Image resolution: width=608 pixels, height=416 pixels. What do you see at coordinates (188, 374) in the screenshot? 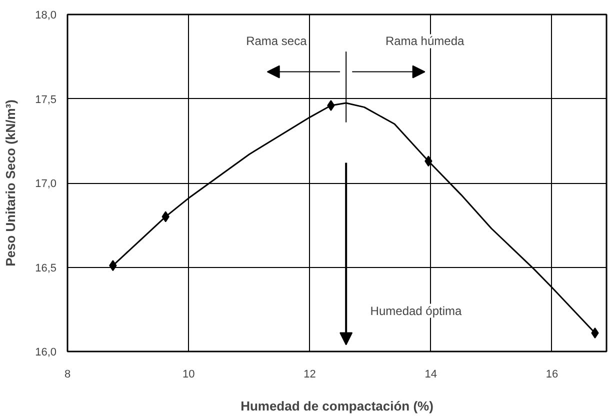
I see `x-tick-label: 10` at bounding box center [188, 374].